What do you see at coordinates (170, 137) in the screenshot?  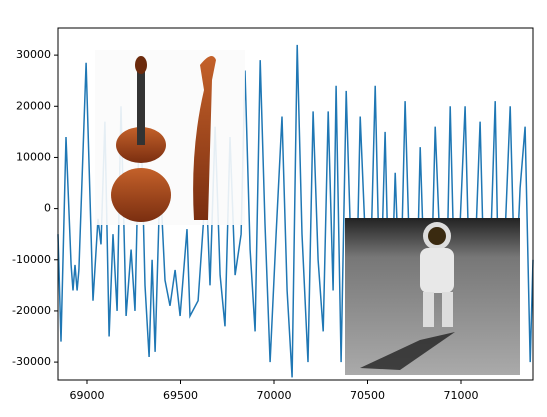 I see `violin-image` at bounding box center [170, 137].